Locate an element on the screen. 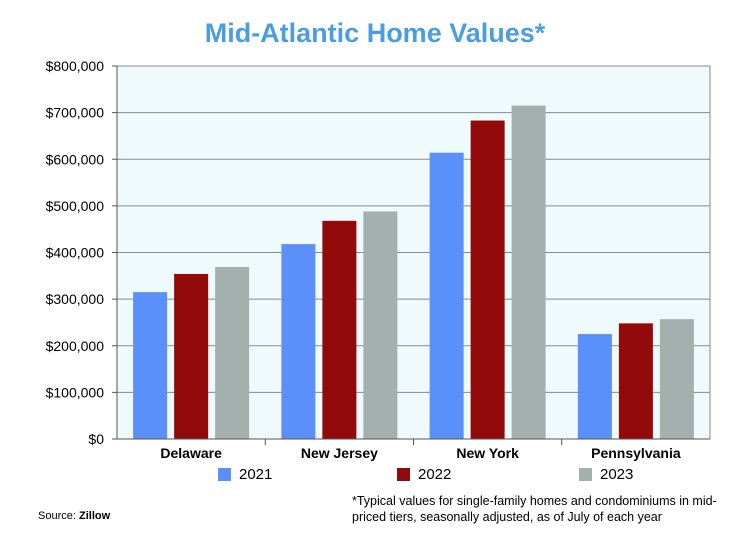 This screenshot has height=540, width=750. legend-label: 2023 is located at coordinates (617, 474).